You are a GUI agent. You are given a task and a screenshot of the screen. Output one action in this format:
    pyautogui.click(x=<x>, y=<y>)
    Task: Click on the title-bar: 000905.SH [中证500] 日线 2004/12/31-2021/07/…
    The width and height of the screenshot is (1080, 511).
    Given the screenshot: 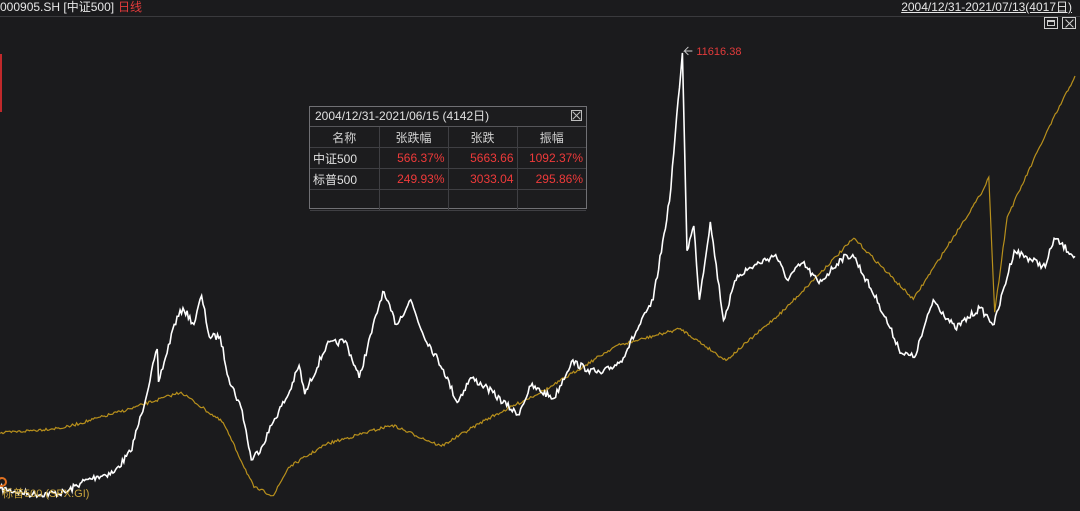 What is the action you would take?
    pyautogui.click(x=540, y=8)
    